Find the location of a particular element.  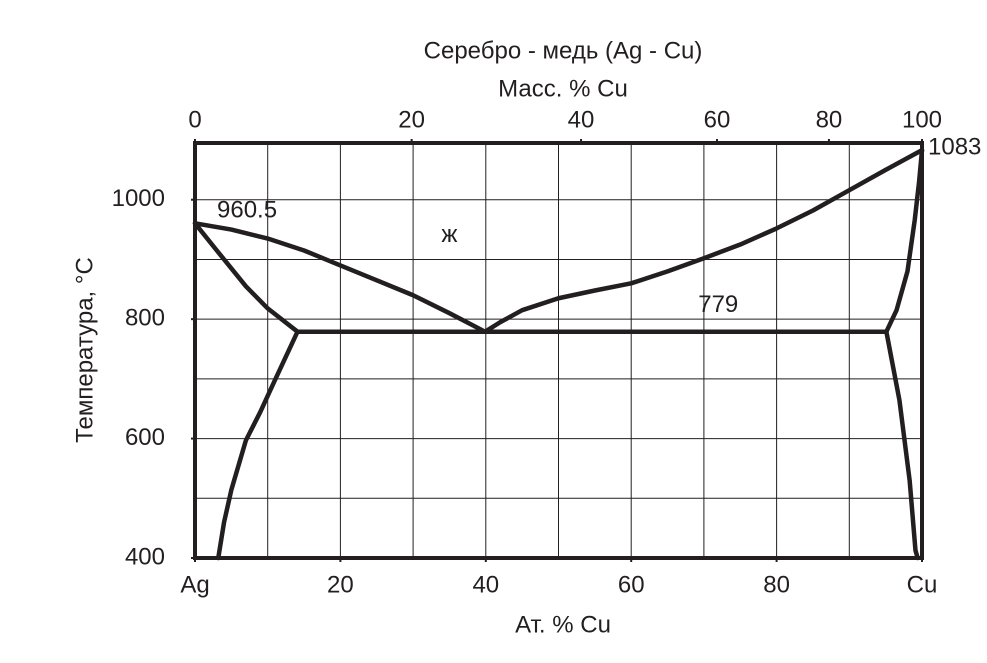

x2-tick-label: 80 is located at coordinates (829, 119).